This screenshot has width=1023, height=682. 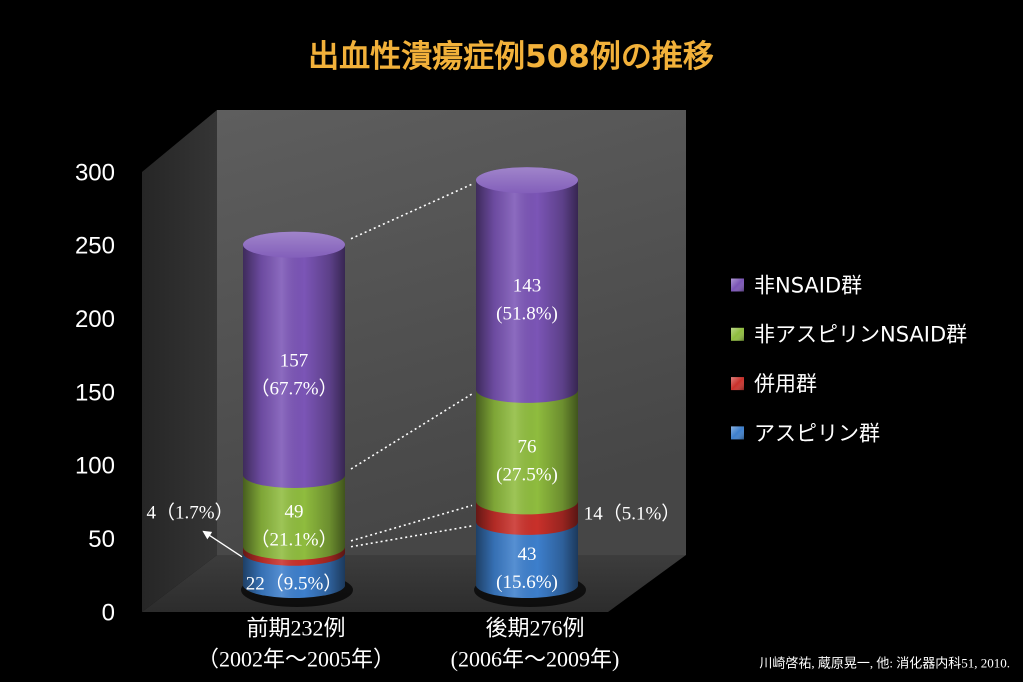 I want to click on data-label: (51.8%), so click(x=527, y=314).